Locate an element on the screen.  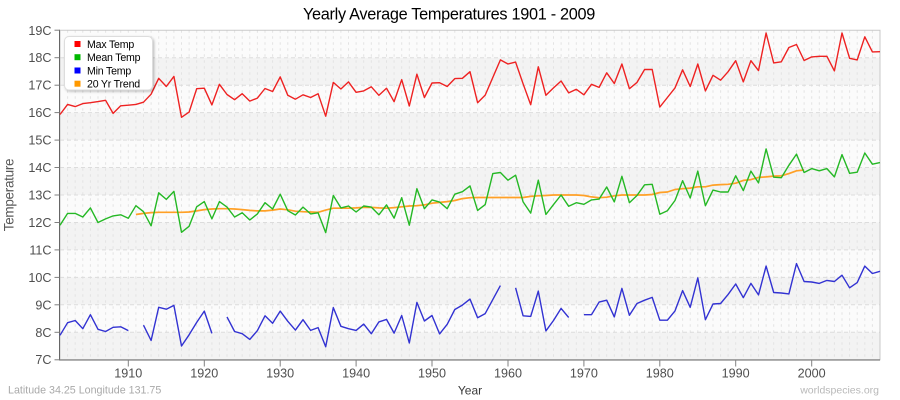
svg-text: 7C is located at coordinates (43, 360).